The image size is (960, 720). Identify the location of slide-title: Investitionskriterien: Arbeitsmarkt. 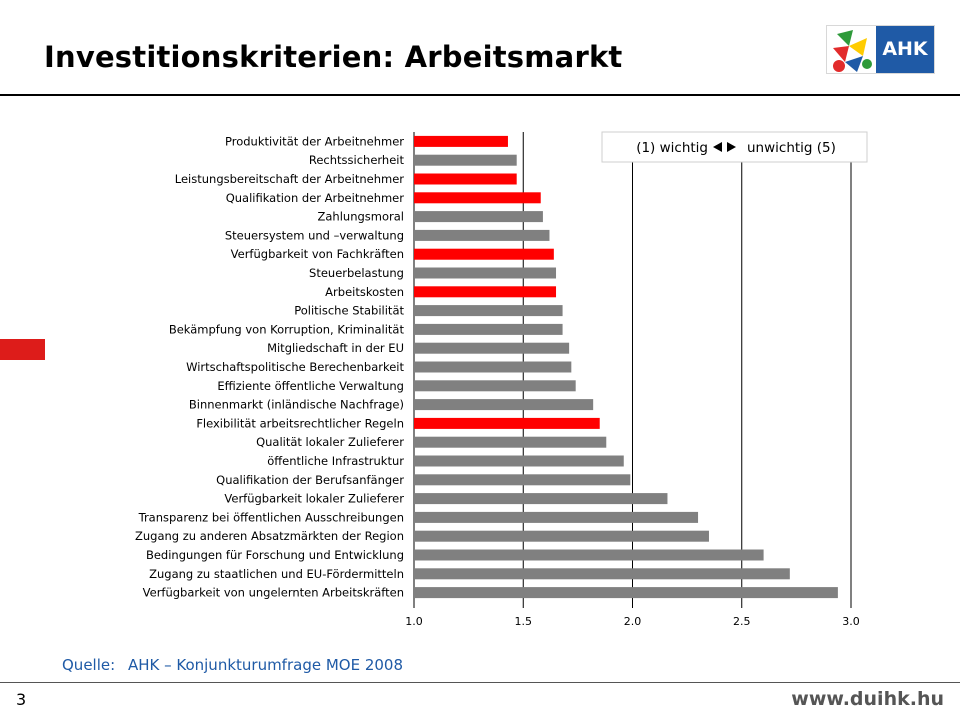
(333, 57).